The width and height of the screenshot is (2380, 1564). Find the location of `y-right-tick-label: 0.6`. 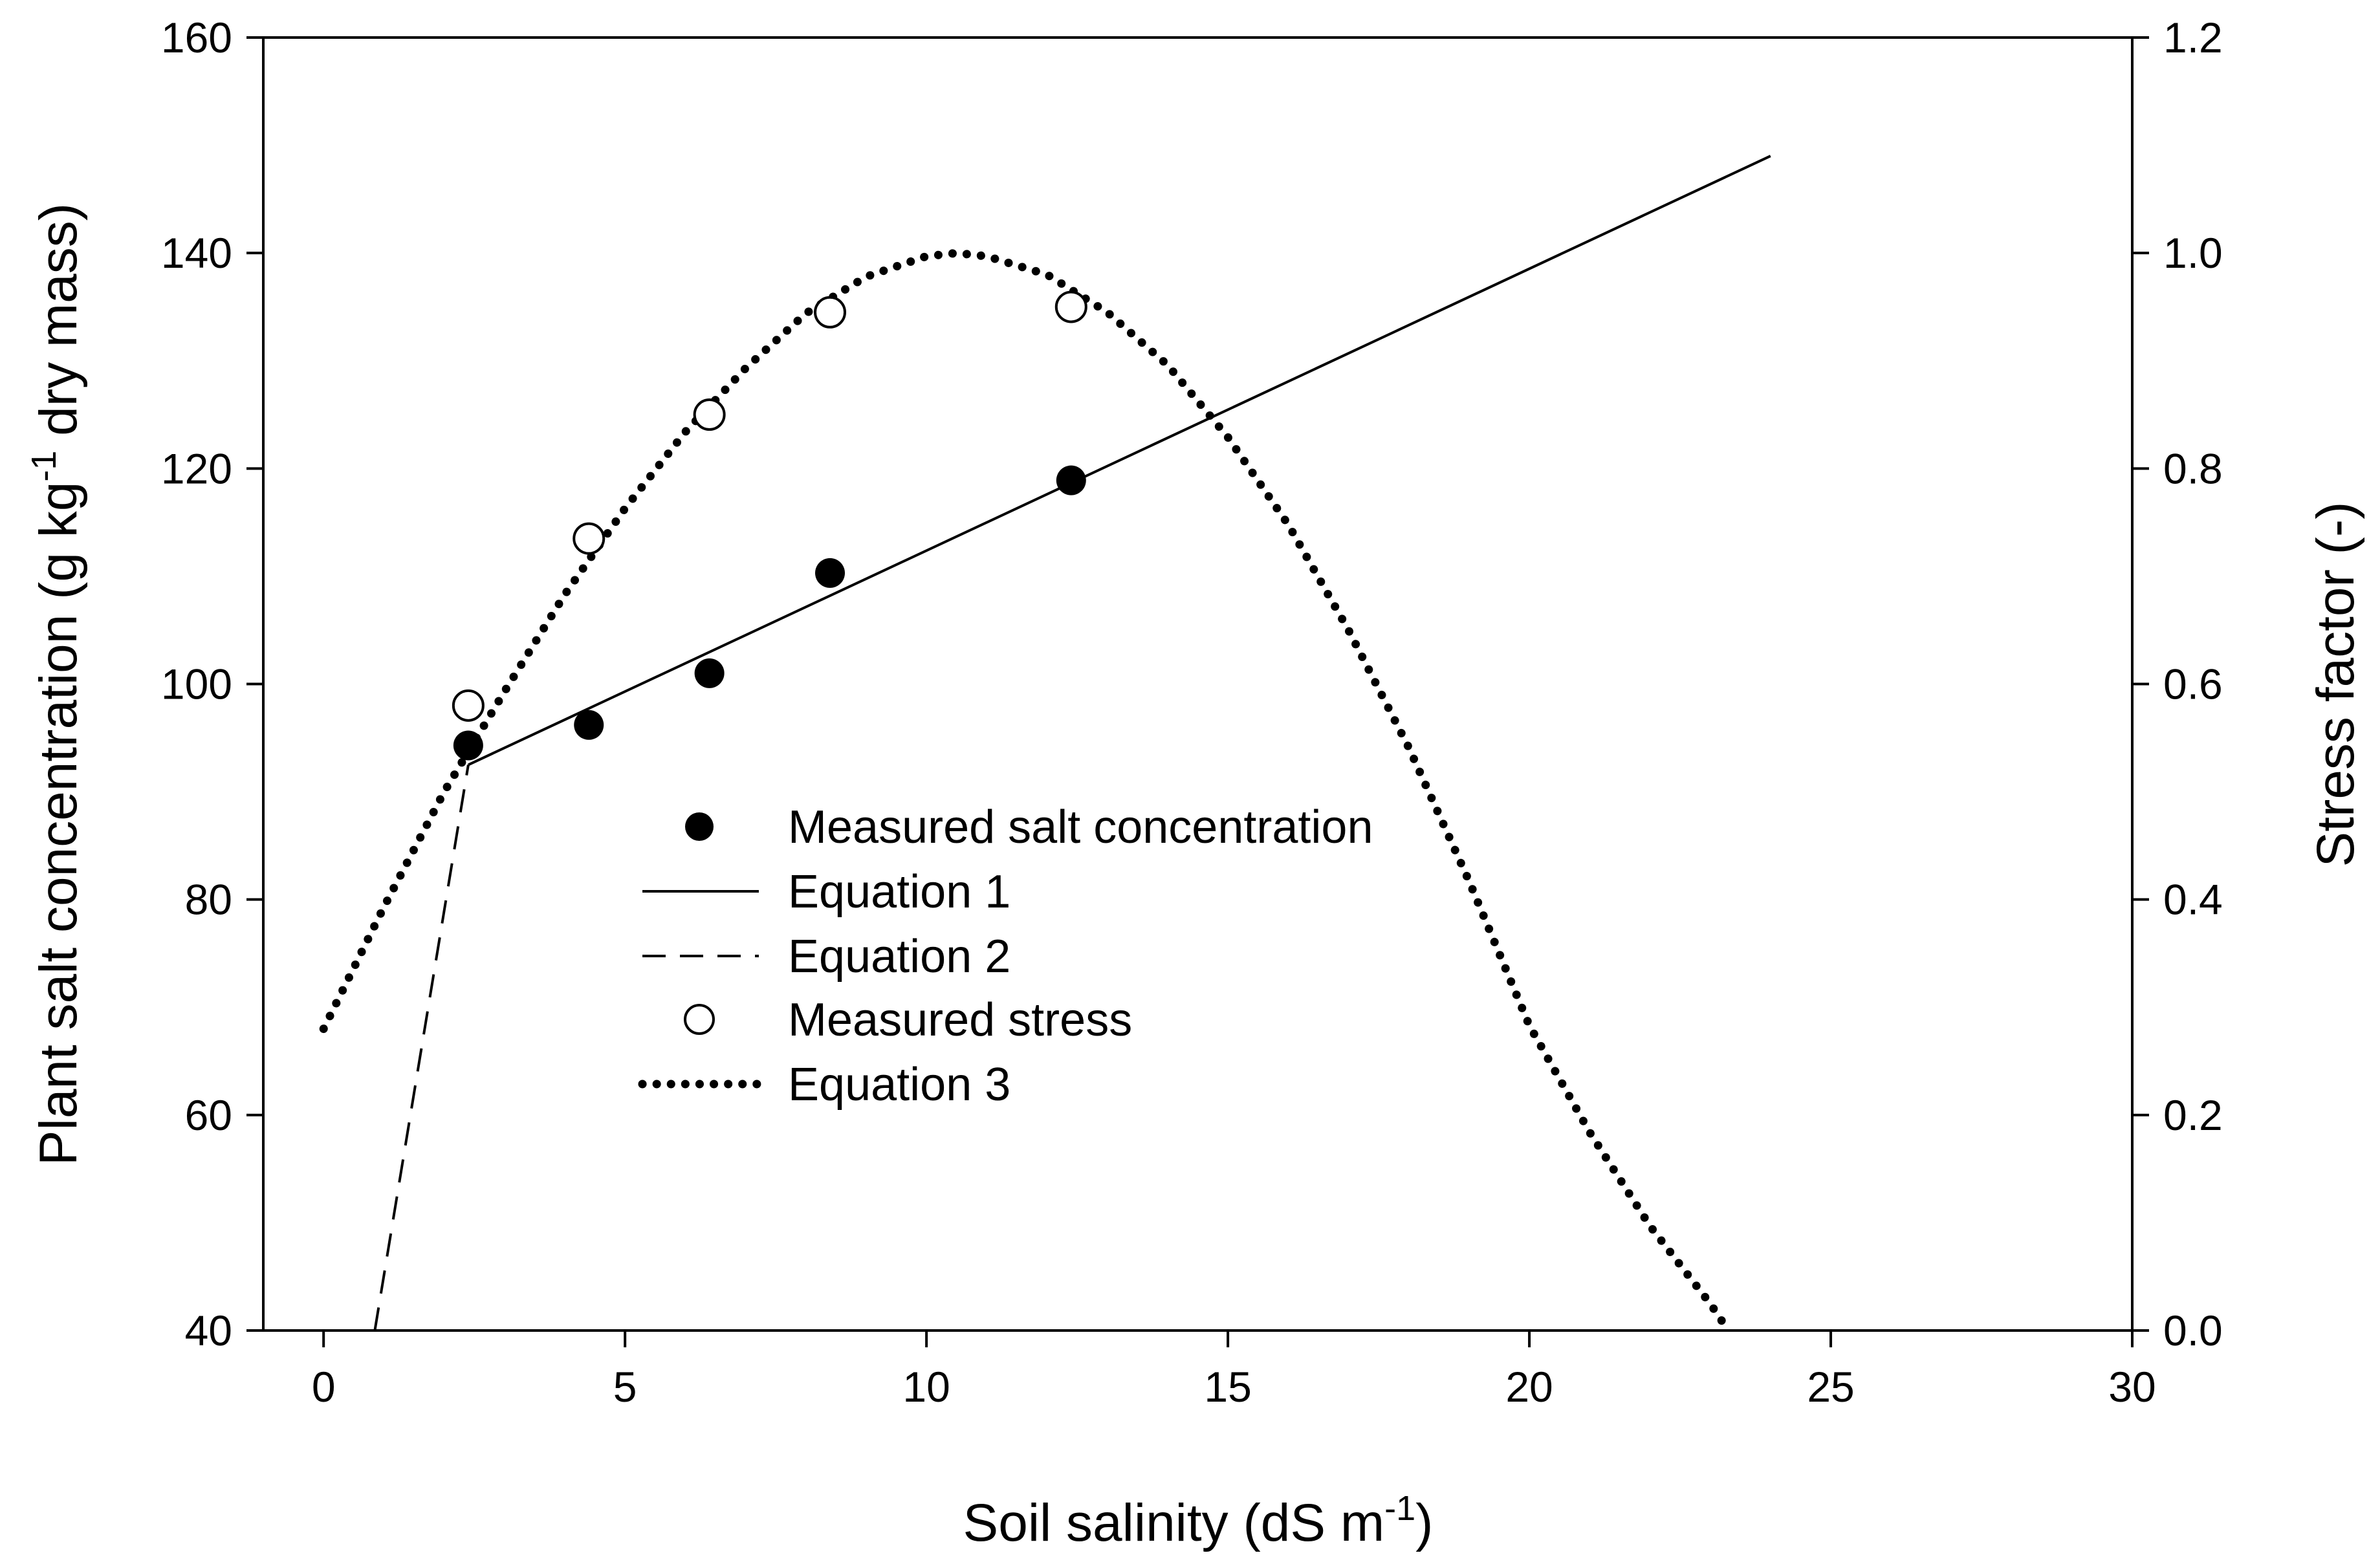

y-right-tick-label: 0.6 is located at coordinates (2193, 684).